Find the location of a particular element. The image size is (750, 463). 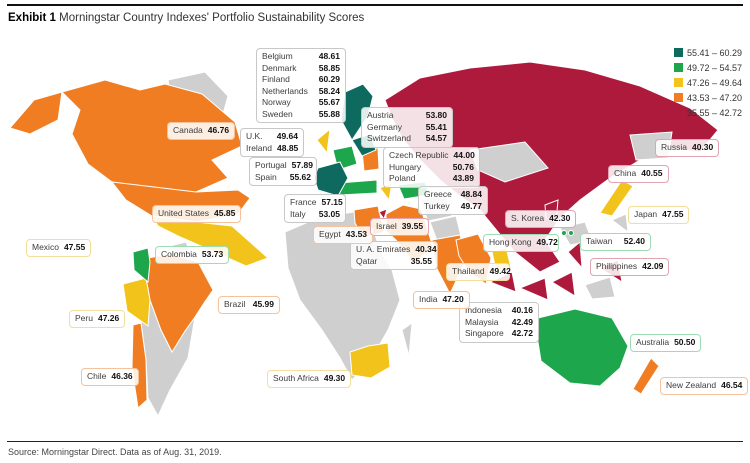

country-score: 49.42 is located at coordinates (500, 271).